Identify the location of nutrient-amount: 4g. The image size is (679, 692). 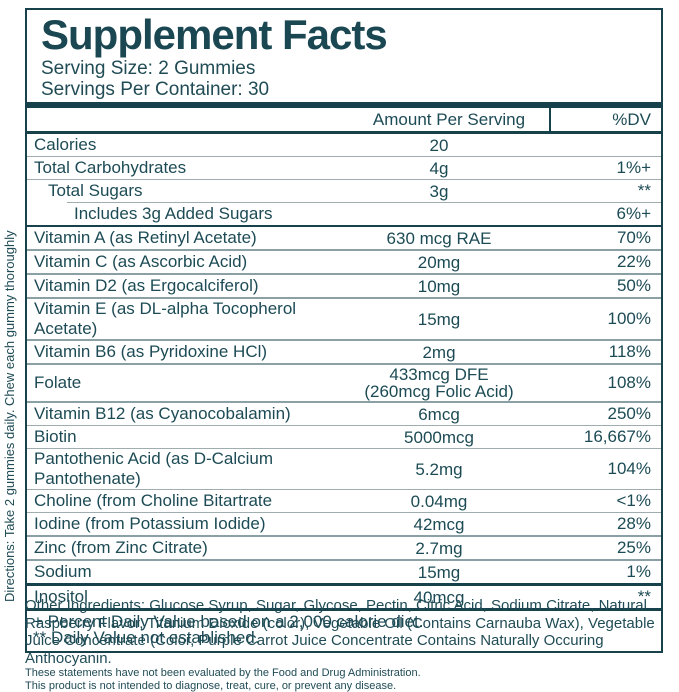
(439, 168).